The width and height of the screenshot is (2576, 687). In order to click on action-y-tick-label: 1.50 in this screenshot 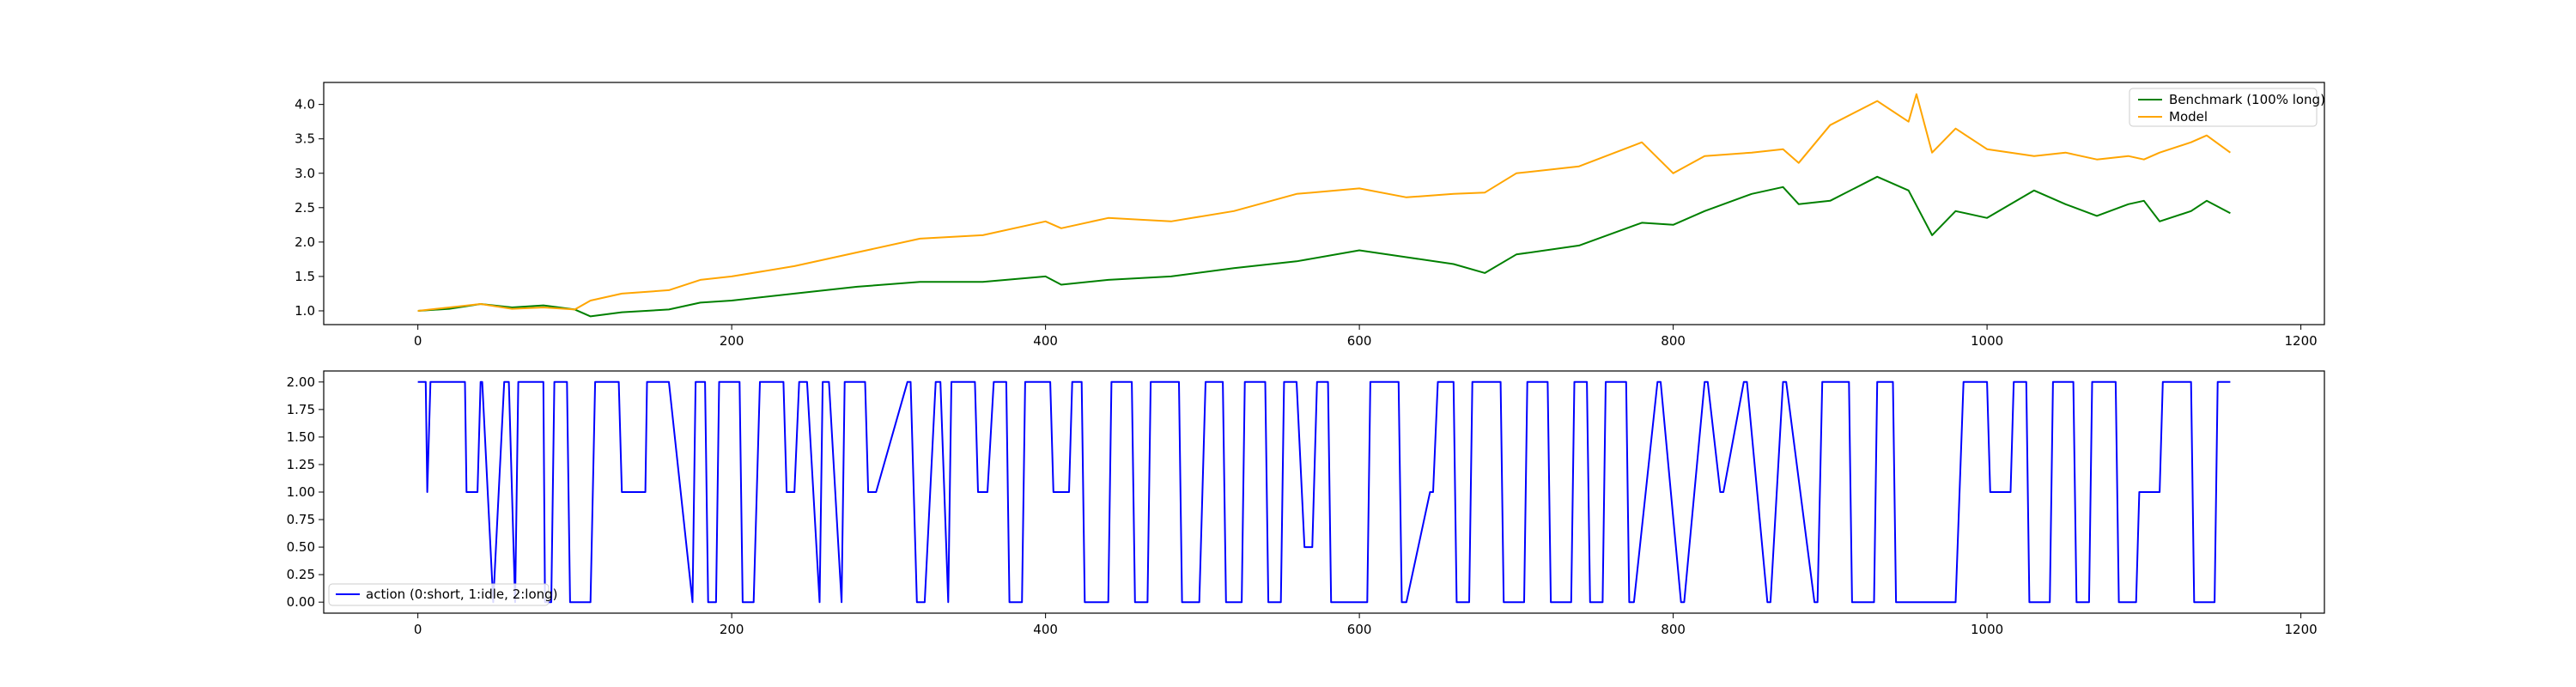, I will do `click(301, 437)`.